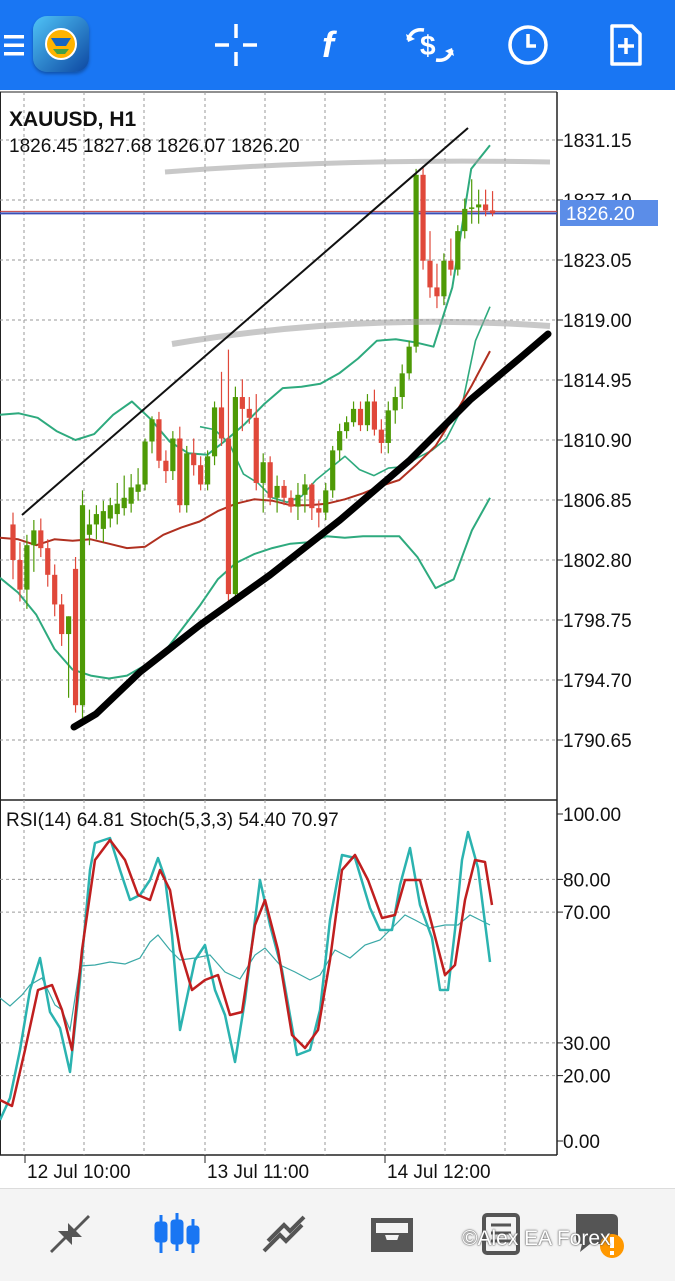  What do you see at coordinates (500, 1234) in the screenshot?
I see `news-icon` at bounding box center [500, 1234].